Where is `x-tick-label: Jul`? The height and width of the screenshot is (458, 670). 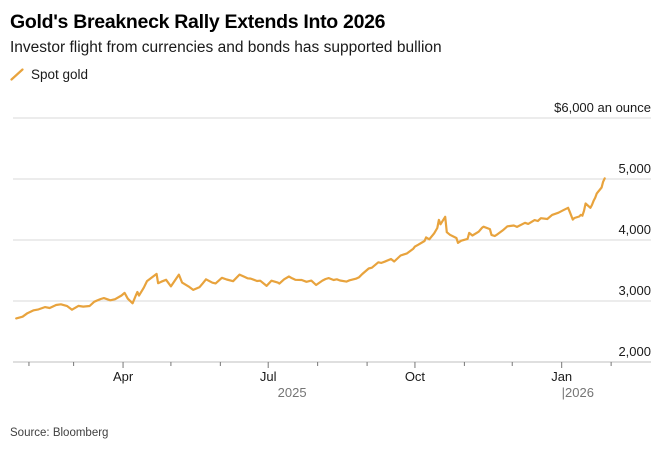 x-tick-label: Jul is located at coordinates (268, 376).